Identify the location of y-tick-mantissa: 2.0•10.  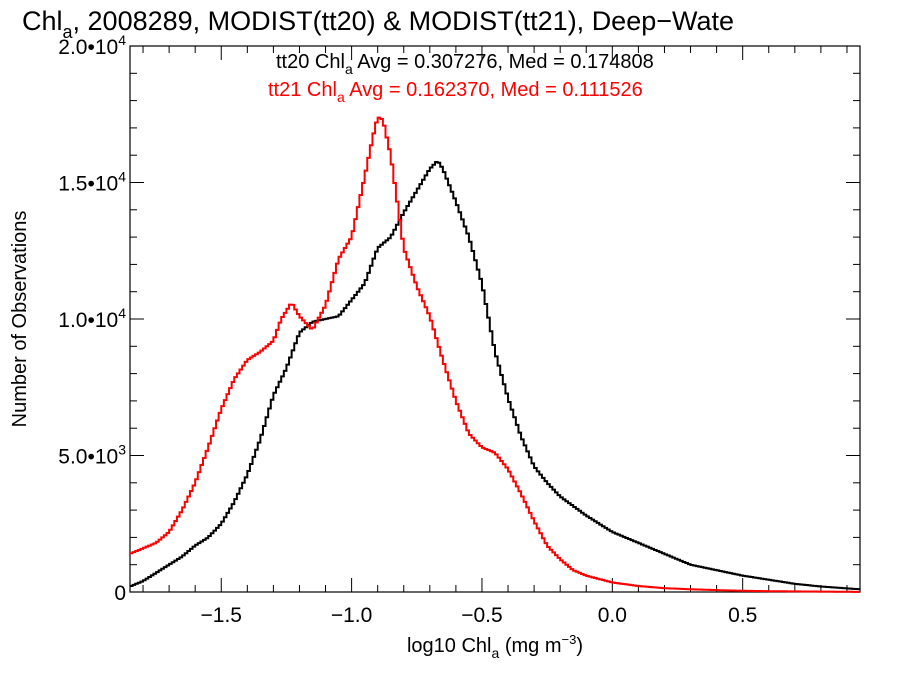
(88, 47).